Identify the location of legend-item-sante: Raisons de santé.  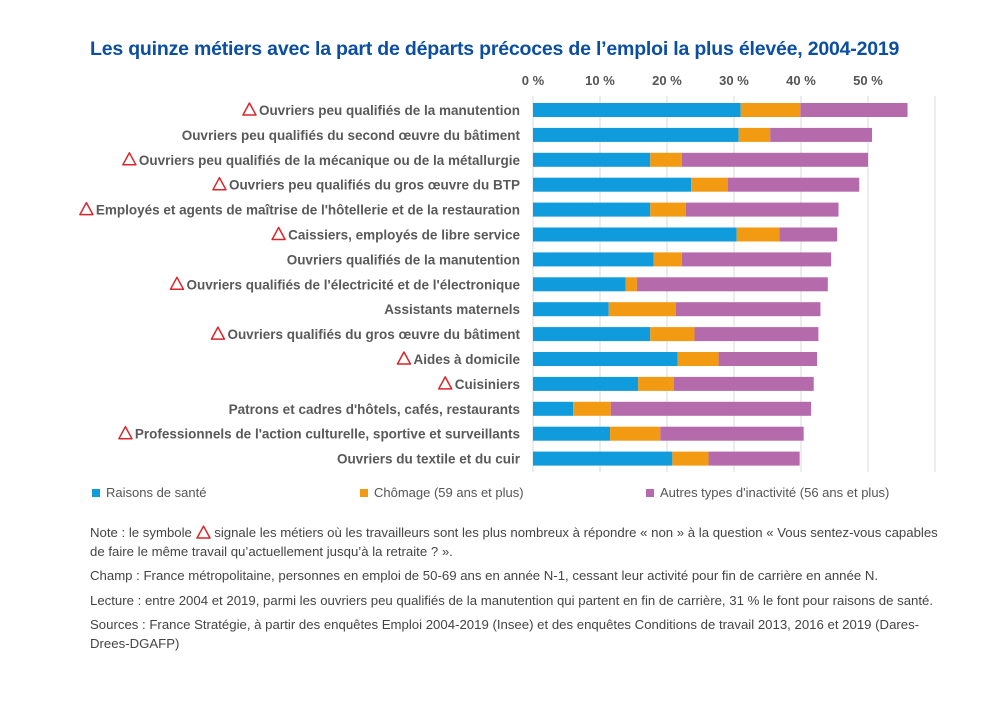
(149, 492).